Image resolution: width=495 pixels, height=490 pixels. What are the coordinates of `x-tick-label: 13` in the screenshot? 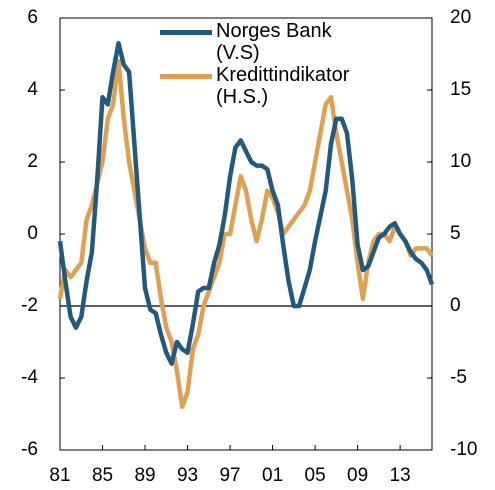 It's located at (400, 475).